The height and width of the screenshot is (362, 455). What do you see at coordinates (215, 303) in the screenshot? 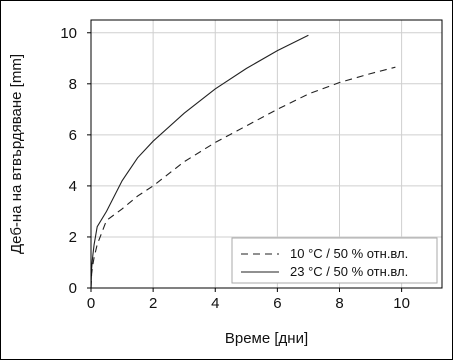
I see `x-tick-label: 4` at bounding box center [215, 303].